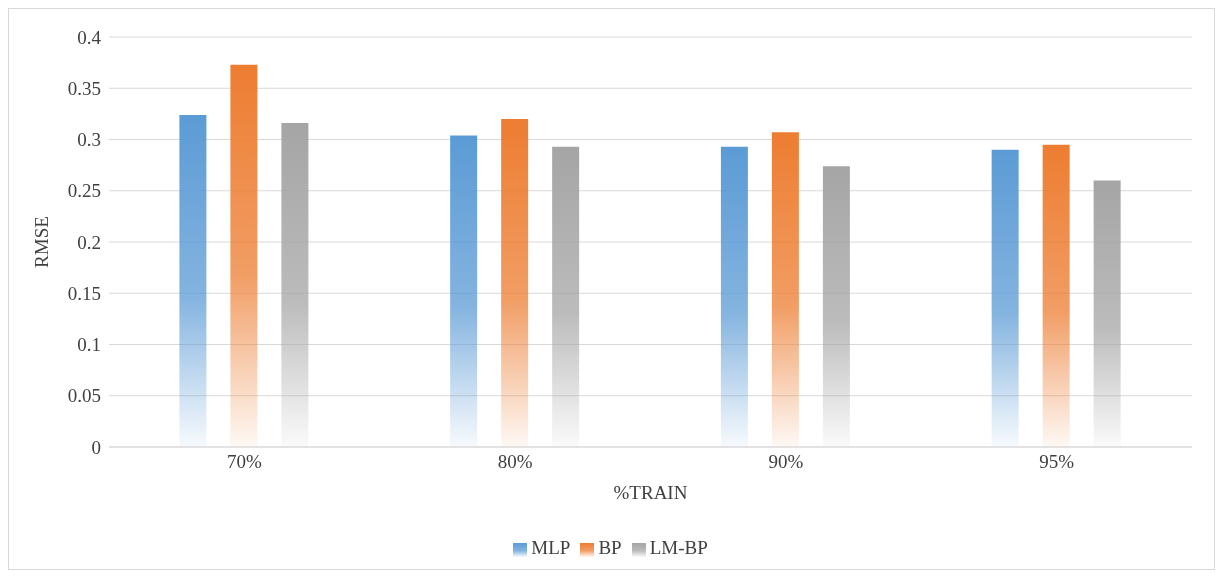  What do you see at coordinates (678, 547) in the screenshot?
I see `legend-label: LM-BP` at bounding box center [678, 547].